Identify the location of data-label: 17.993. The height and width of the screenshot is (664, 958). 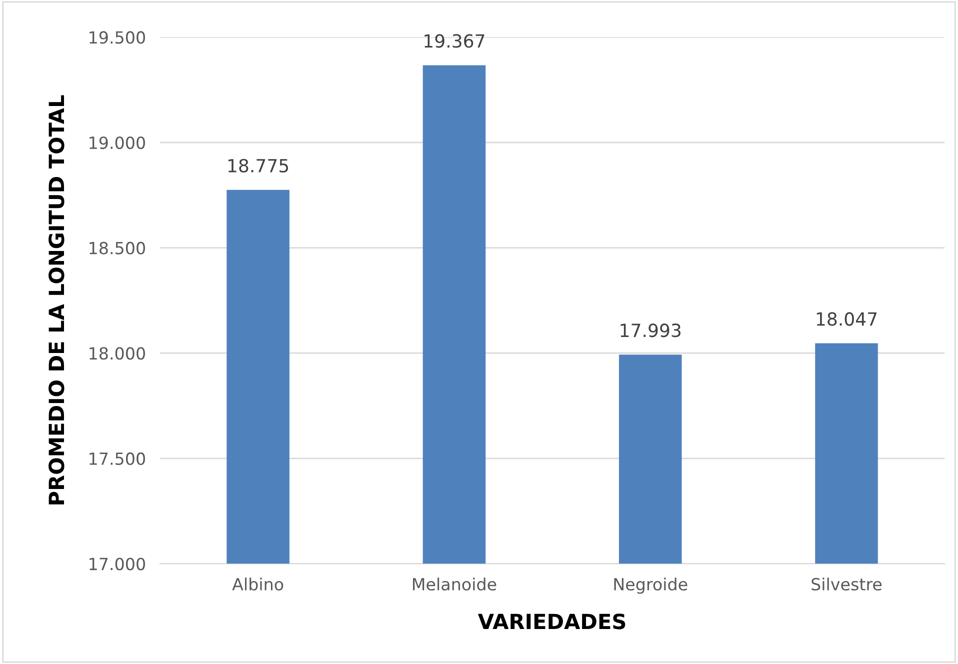
(650, 331).